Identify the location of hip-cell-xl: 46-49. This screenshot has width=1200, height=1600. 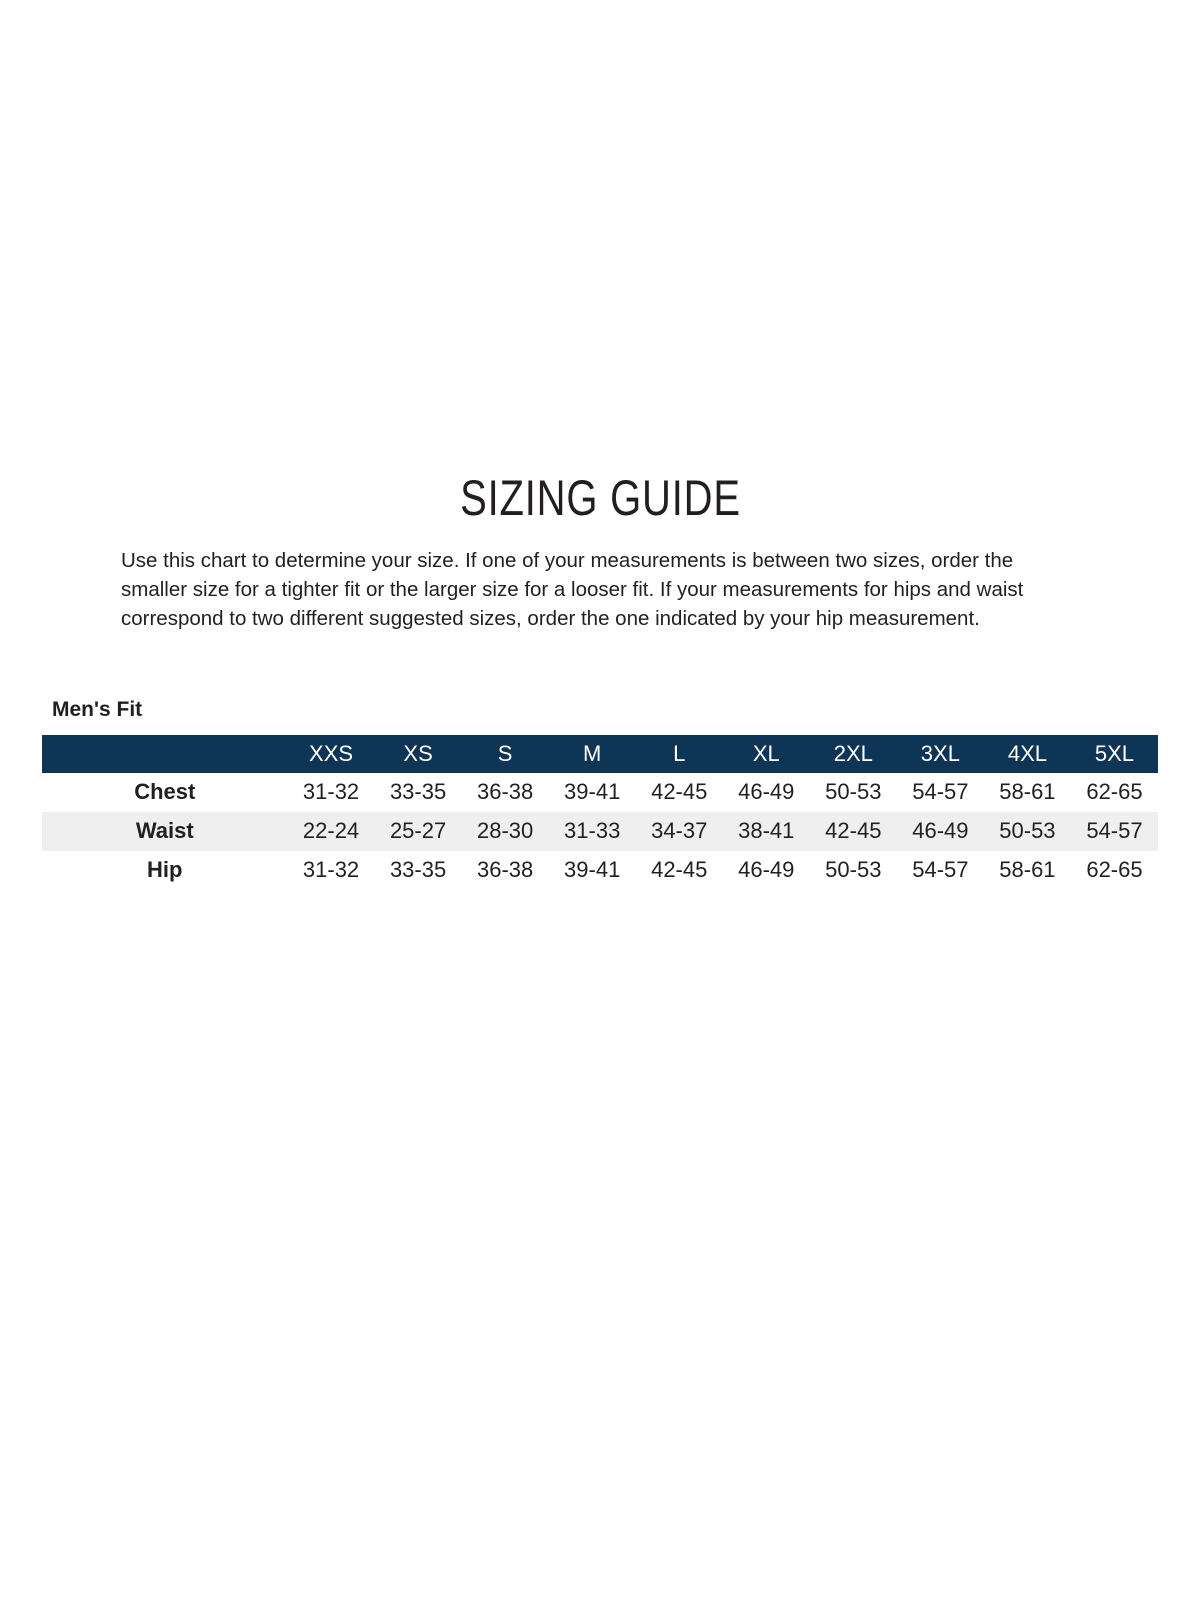
(766, 869).